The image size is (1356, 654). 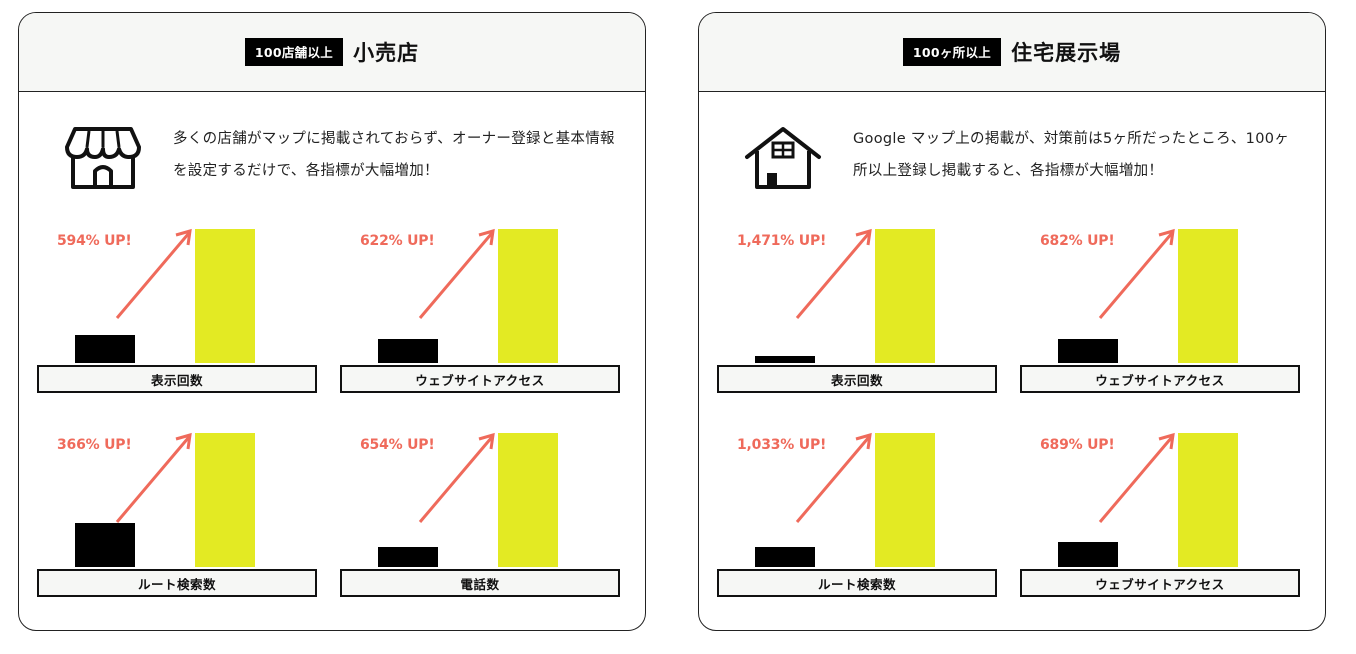 I want to click on metric-website-access: 622% UP! ウェブサイトアクセス, so click(x=480, y=303).